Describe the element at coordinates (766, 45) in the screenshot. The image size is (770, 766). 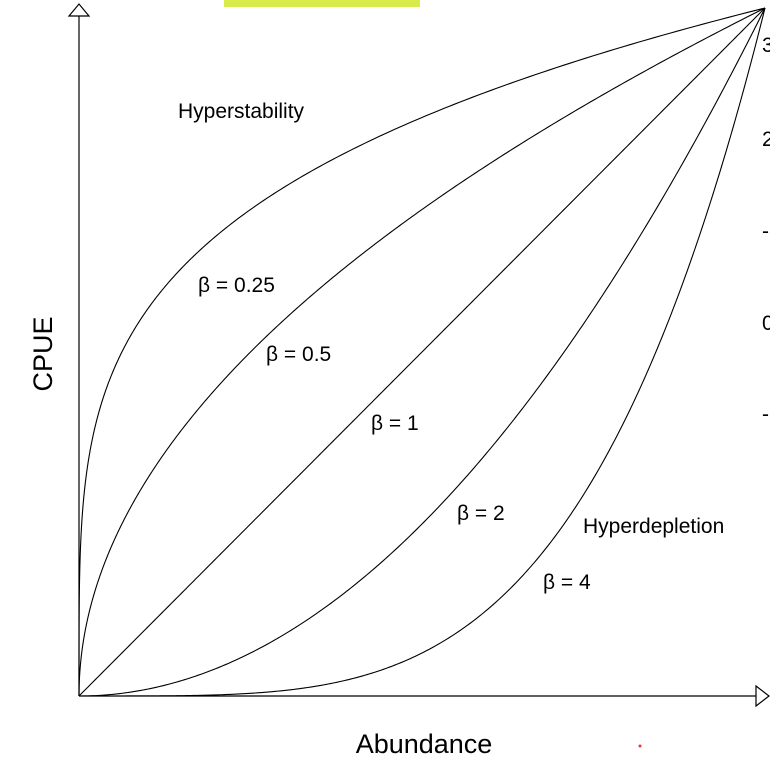
I see `edge-fragment: 3` at that location.